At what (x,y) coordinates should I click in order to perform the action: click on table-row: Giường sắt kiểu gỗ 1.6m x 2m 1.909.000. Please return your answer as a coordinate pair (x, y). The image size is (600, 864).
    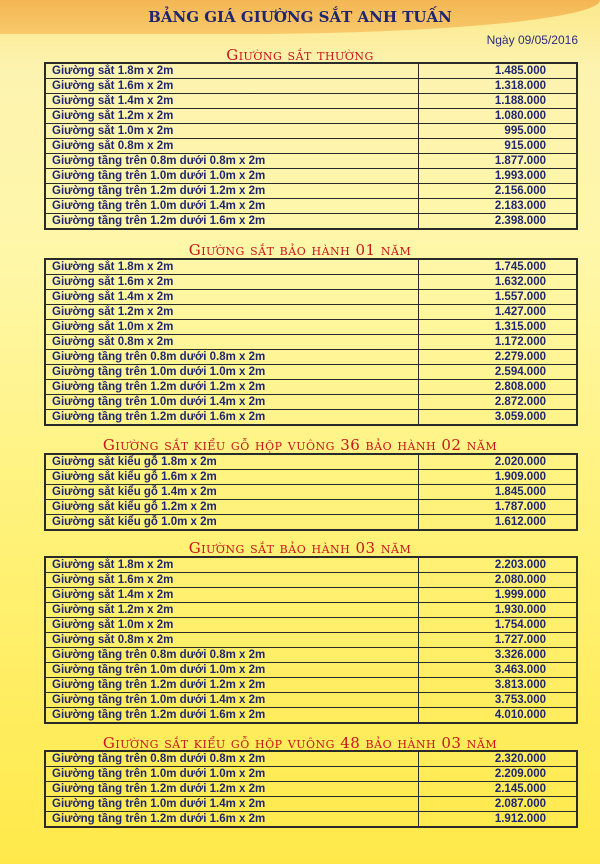
    Looking at the image, I should click on (311, 477).